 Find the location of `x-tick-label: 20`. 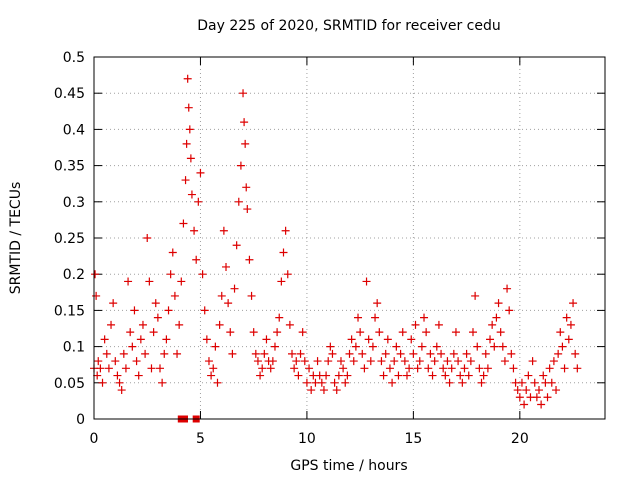

x-tick-label: 20 is located at coordinates (520, 439).